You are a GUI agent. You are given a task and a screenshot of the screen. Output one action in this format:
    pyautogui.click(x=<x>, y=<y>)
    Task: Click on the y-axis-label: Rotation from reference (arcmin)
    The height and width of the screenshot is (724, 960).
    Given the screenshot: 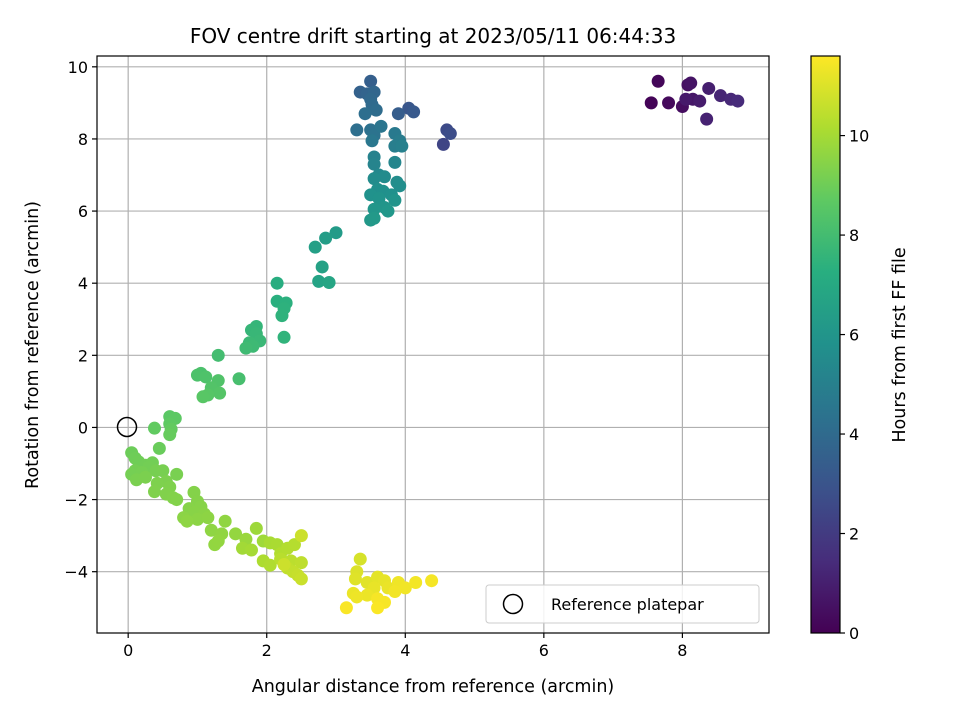 What is the action you would take?
    pyautogui.click(x=33, y=345)
    